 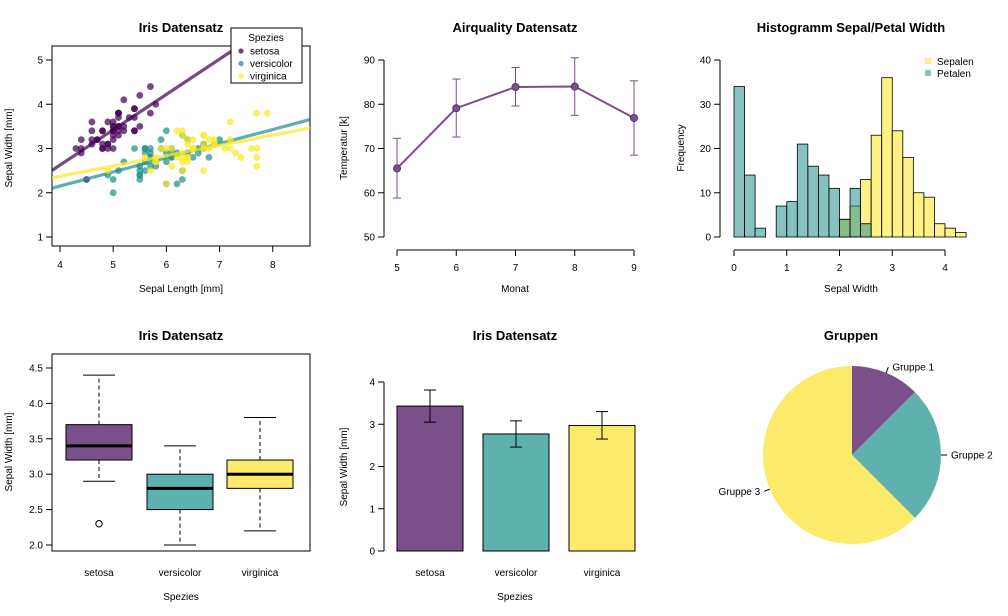 I want to click on y-tick-label: 70, so click(x=370, y=149).